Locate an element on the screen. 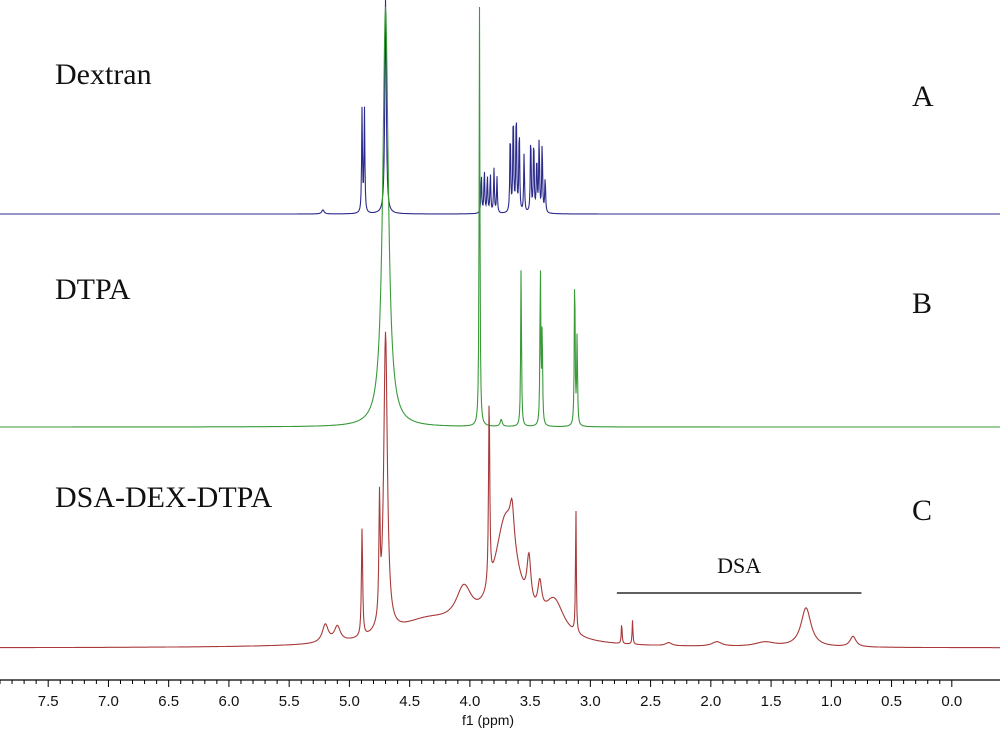  x-tick-label: 2.5 is located at coordinates (650, 701).